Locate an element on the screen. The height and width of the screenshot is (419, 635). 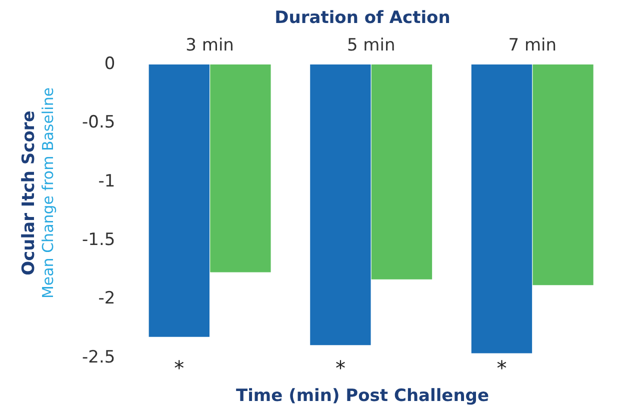
y-tick-label: 0 is located at coordinates (110, 64).